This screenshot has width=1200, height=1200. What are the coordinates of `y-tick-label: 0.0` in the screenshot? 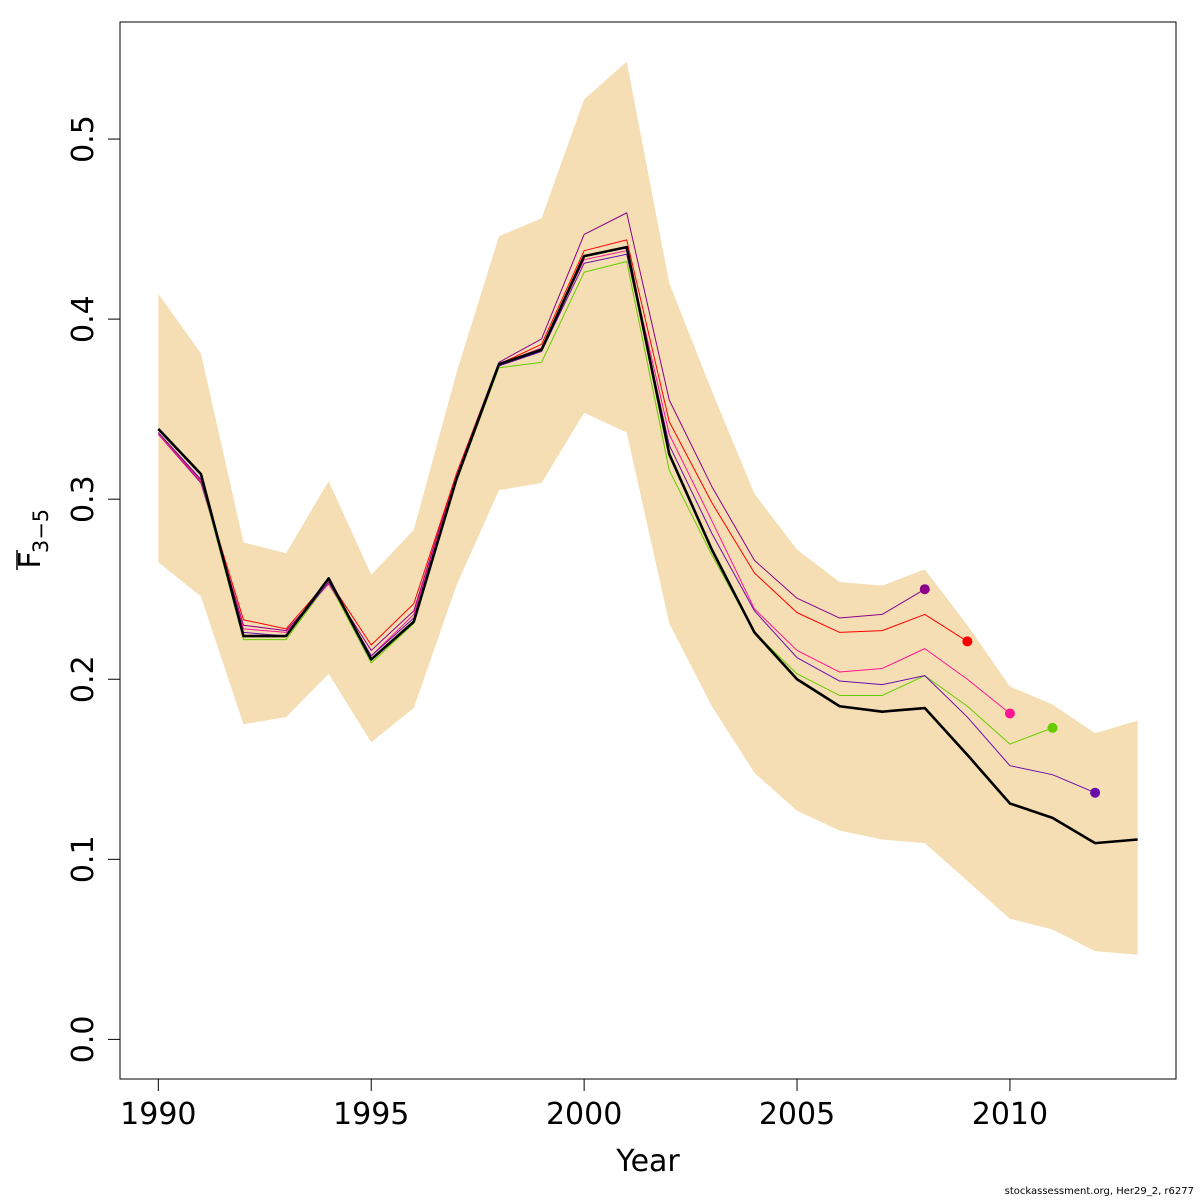 It's located at (83, 1040).